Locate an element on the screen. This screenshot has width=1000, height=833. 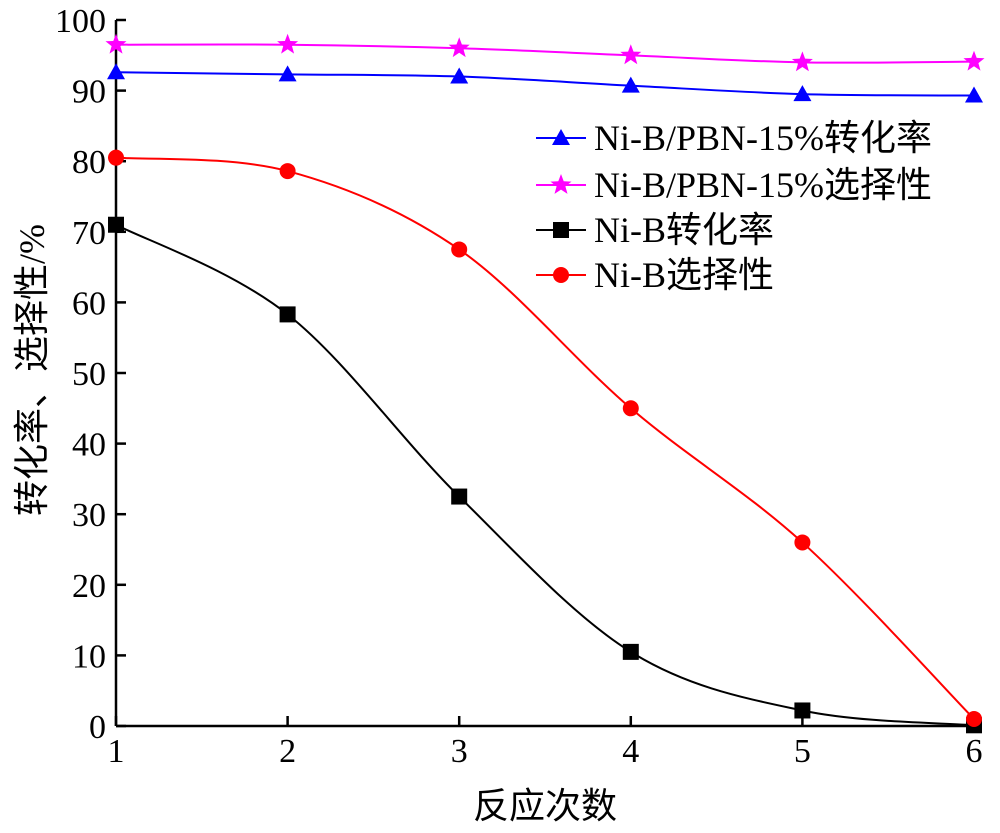
y-tick-label: 80 is located at coordinates (89, 162).